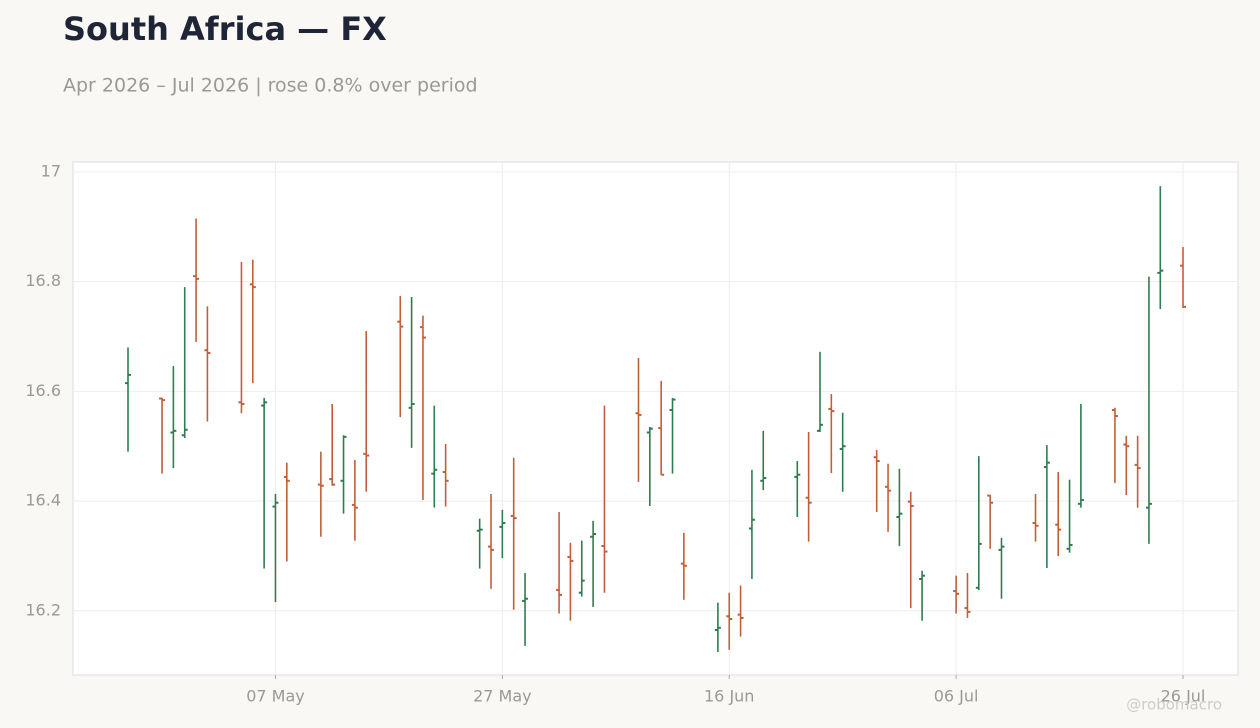  What do you see at coordinates (729, 696) in the screenshot?
I see `x-tick-label: 16 Jun` at bounding box center [729, 696].